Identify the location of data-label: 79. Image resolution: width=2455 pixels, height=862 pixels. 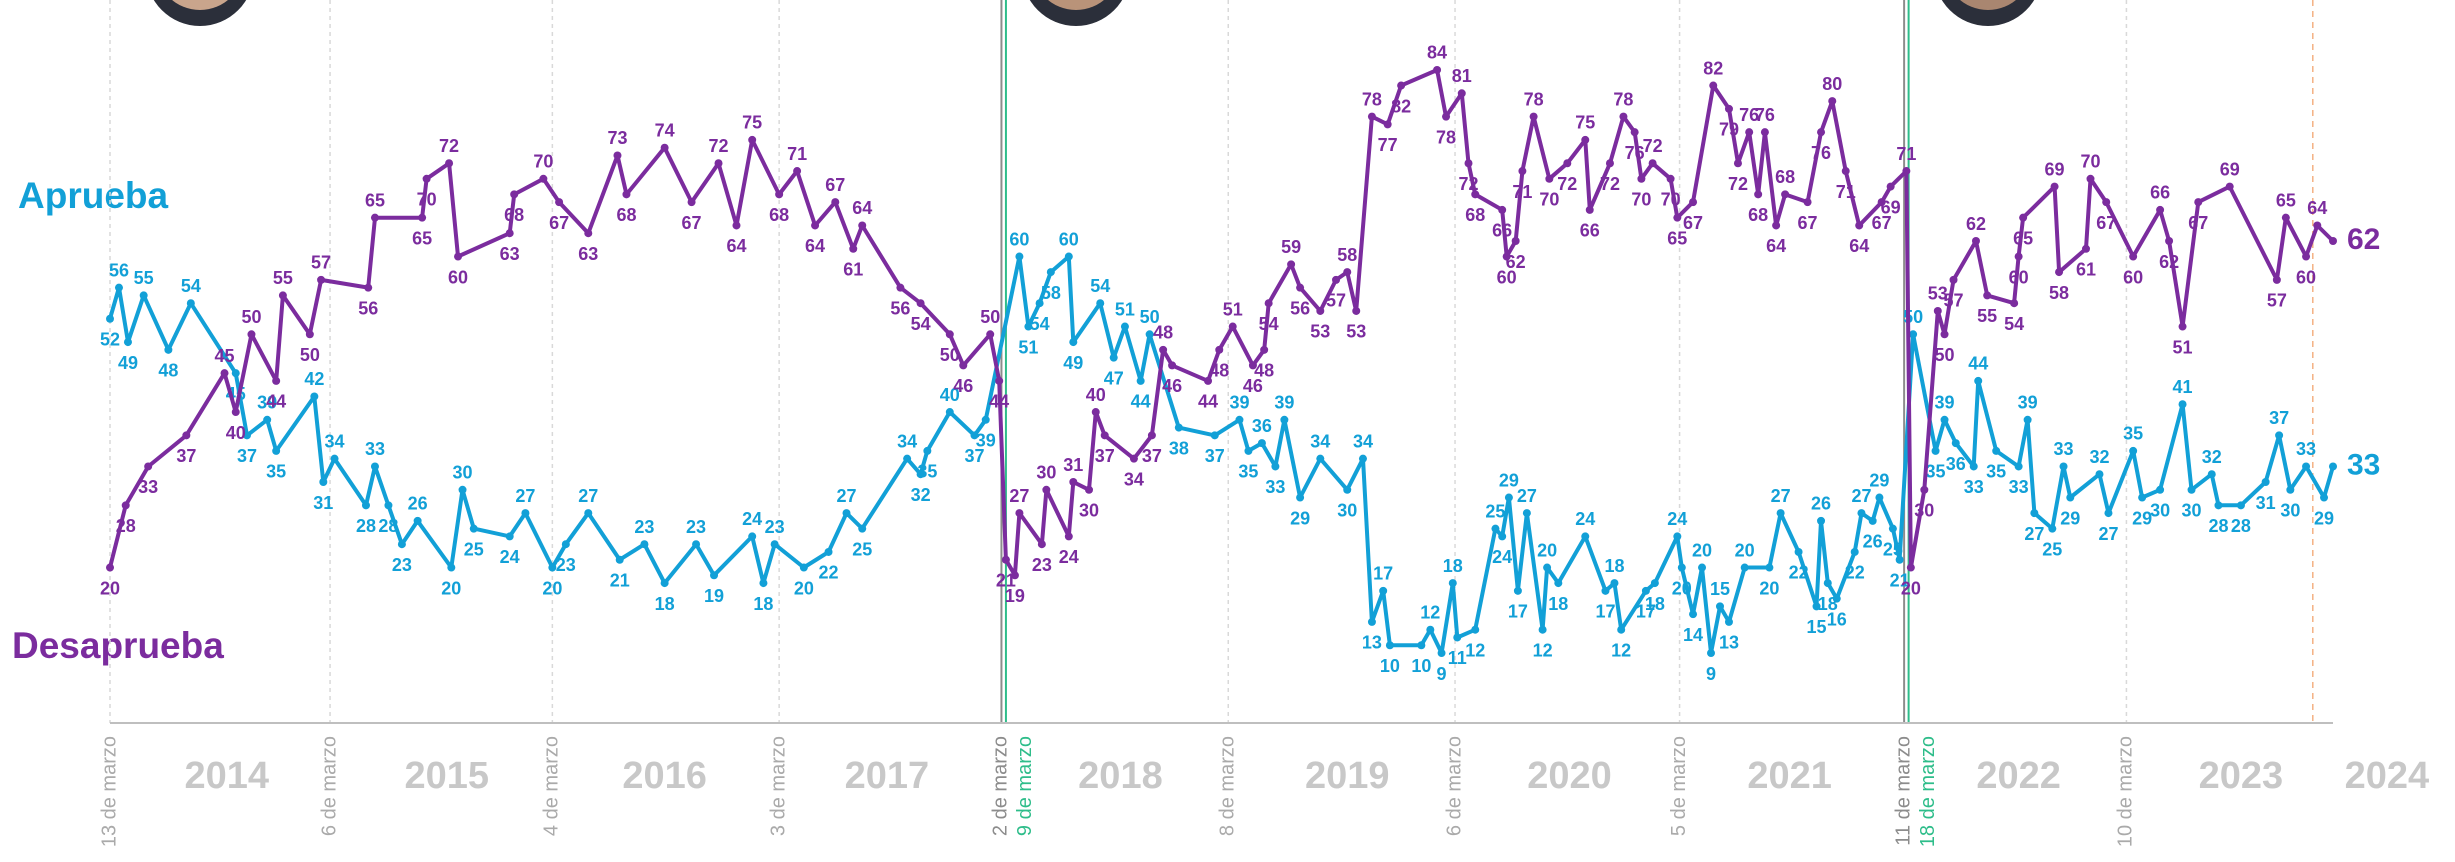
(1729, 130).